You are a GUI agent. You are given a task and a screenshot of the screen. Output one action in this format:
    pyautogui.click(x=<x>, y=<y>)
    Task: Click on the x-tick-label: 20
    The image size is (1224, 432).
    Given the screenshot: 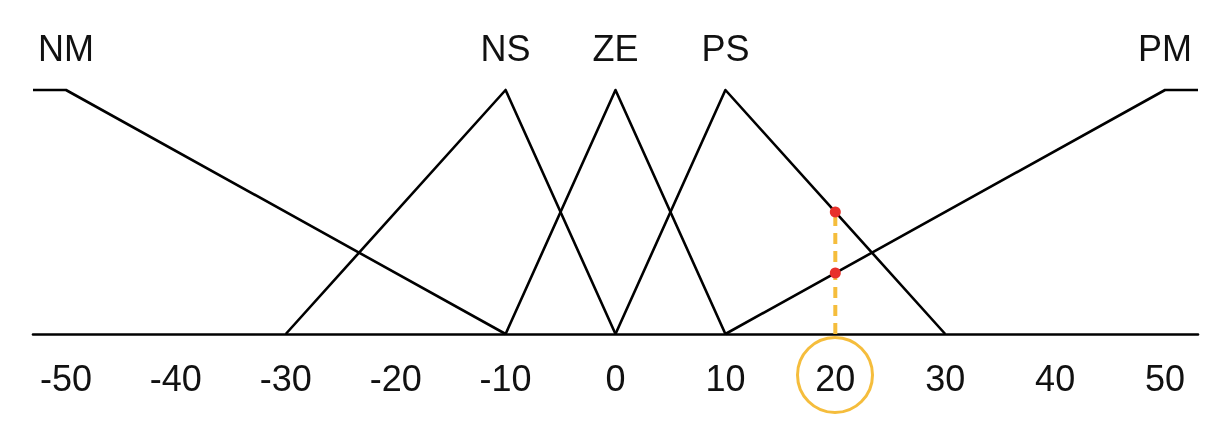 What is the action you would take?
    pyautogui.click(x=835, y=378)
    